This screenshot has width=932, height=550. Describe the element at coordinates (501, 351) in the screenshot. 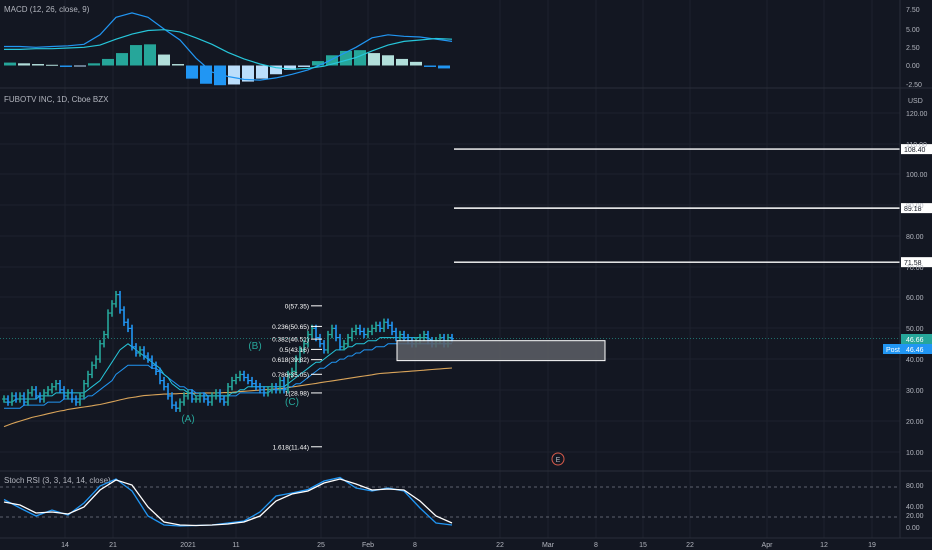

I see `price-zone-rectangle` at that location.